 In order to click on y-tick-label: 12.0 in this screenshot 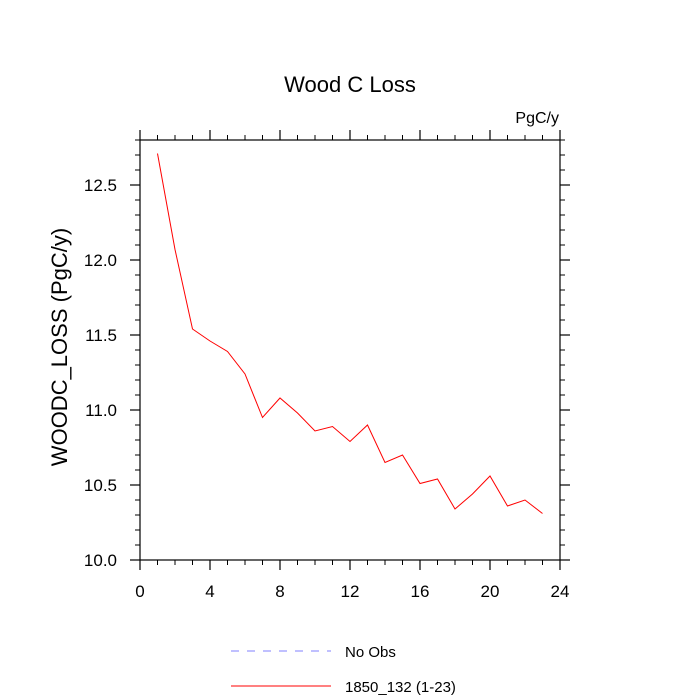, I will do `click(100, 260)`.